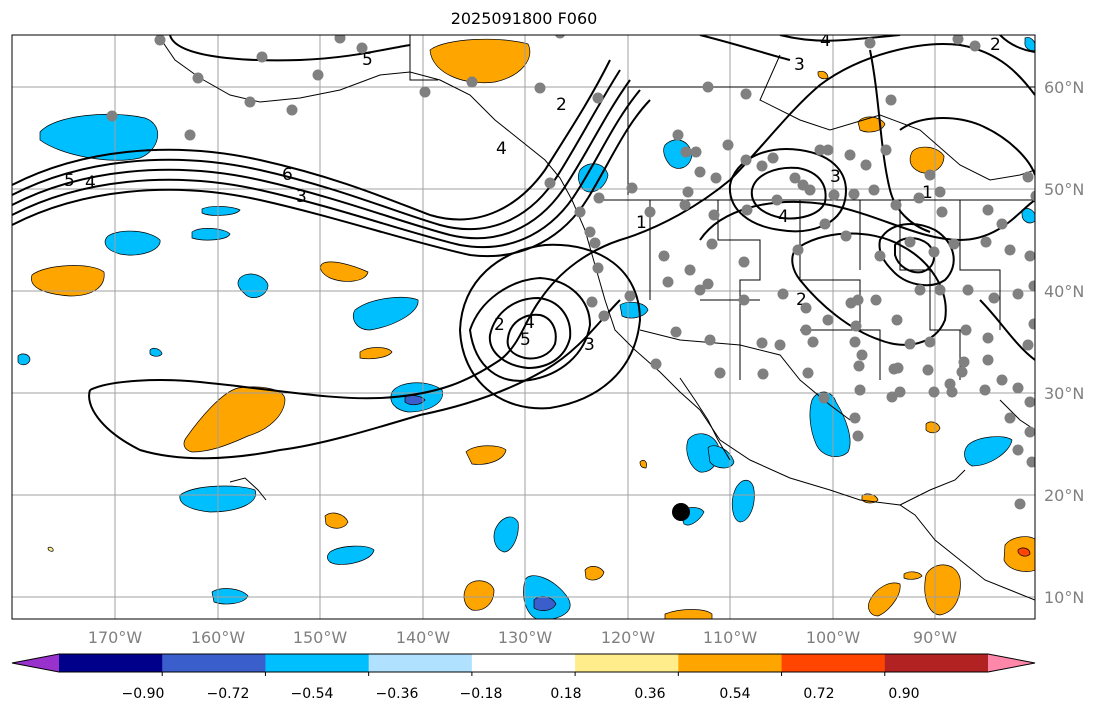  Describe the element at coordinates (1064, 342) in the screenshot. I see `latitude-labels: 60°N 50°N 40°N 30°N 20°N 10°N` at that location.